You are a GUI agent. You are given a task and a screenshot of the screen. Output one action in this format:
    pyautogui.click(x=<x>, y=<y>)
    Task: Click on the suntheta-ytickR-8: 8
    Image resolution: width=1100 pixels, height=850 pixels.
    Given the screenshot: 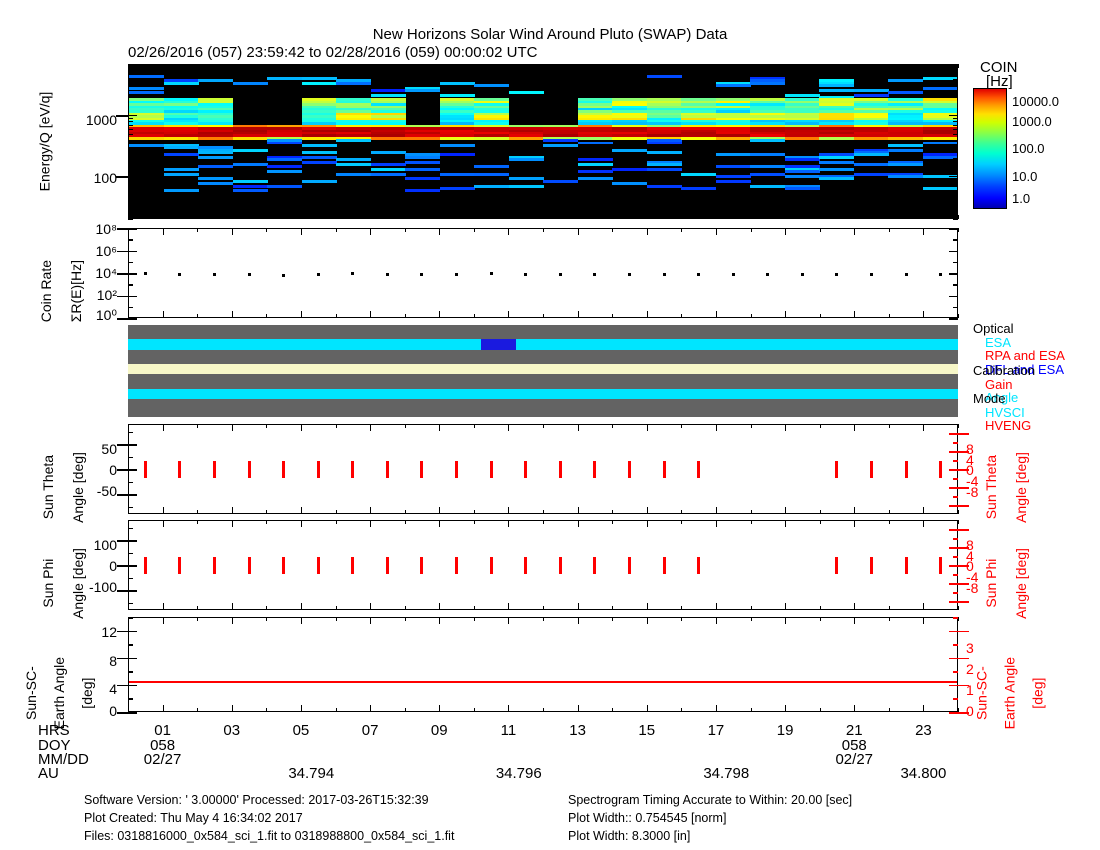 What is the action you would take?
    pyautogui.click(x=970, y=449)
    